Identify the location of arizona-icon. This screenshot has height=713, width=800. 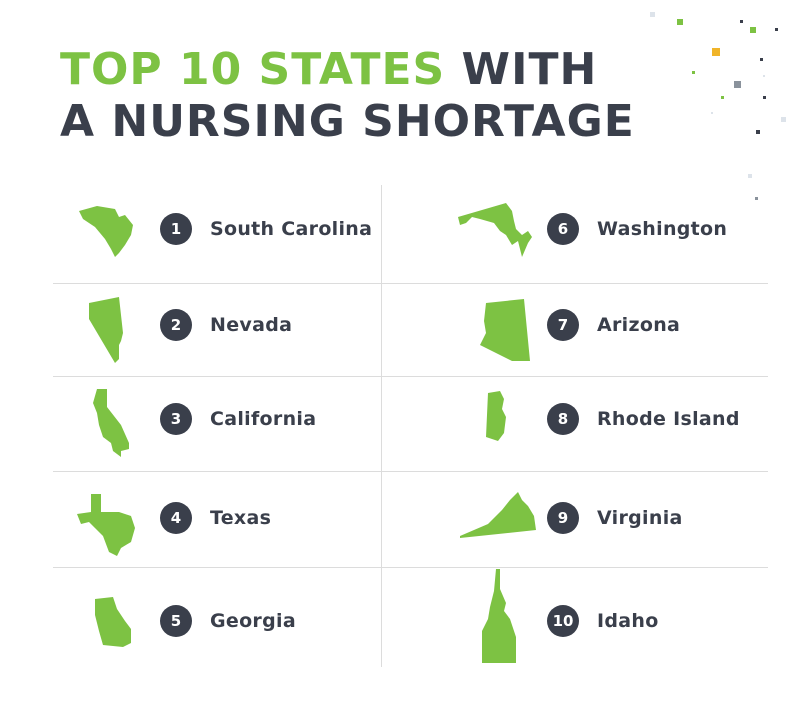
(505, 330).